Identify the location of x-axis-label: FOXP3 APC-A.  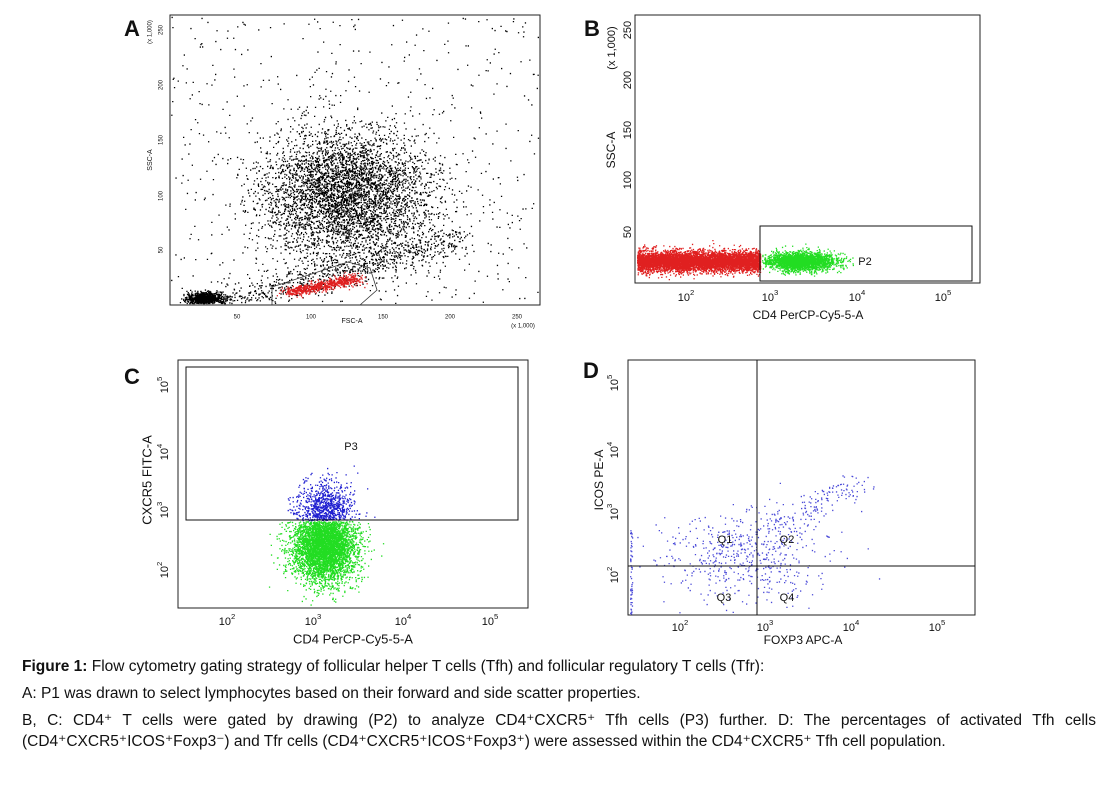
(803, 640).